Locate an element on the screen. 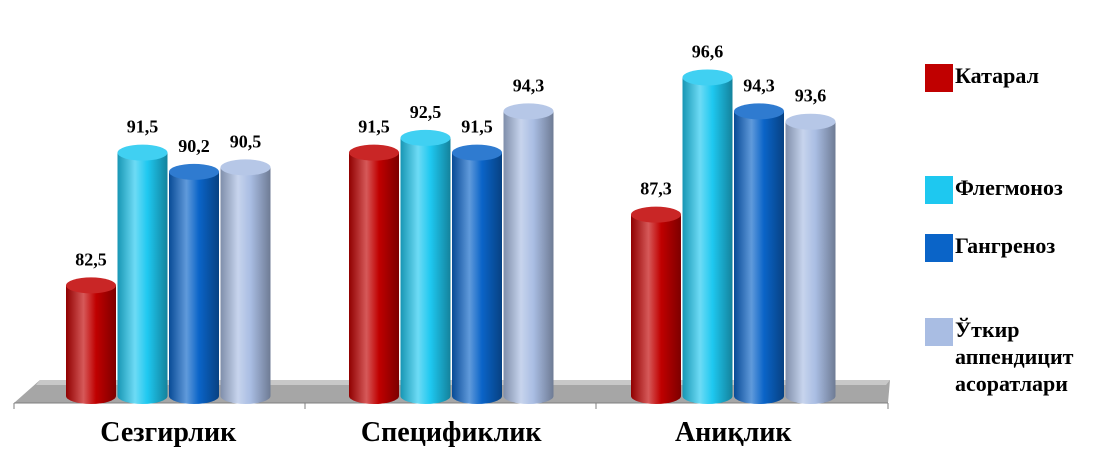 Image resolution: width=1117 pixels, height=453 pixels. category-label: Аниқлик is located at coordinates (733, 432).